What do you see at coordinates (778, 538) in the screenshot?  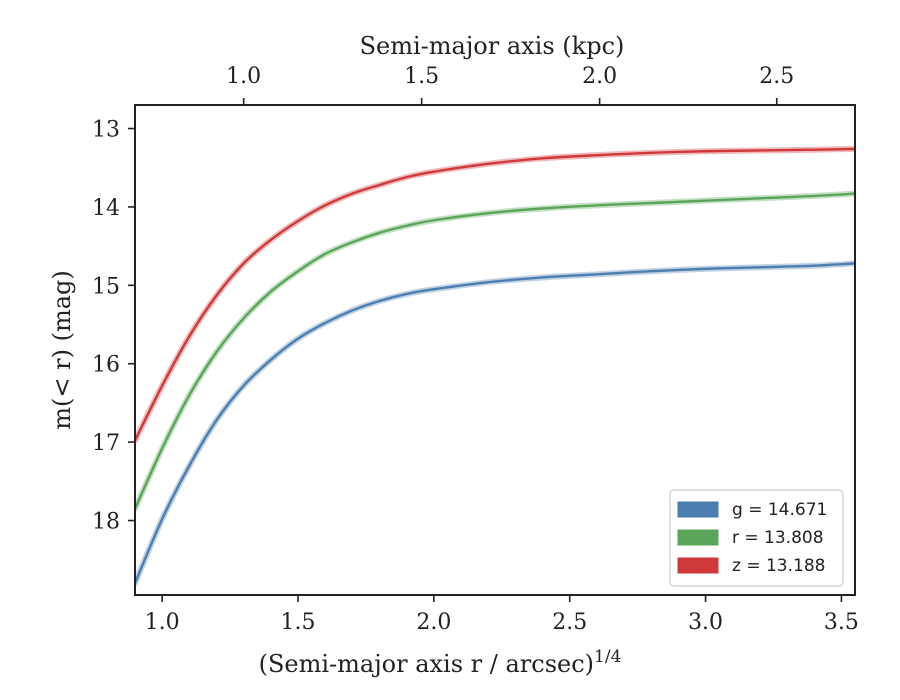 I see `legend-label-r: r = 13.808` at bounding box center [778, 538].